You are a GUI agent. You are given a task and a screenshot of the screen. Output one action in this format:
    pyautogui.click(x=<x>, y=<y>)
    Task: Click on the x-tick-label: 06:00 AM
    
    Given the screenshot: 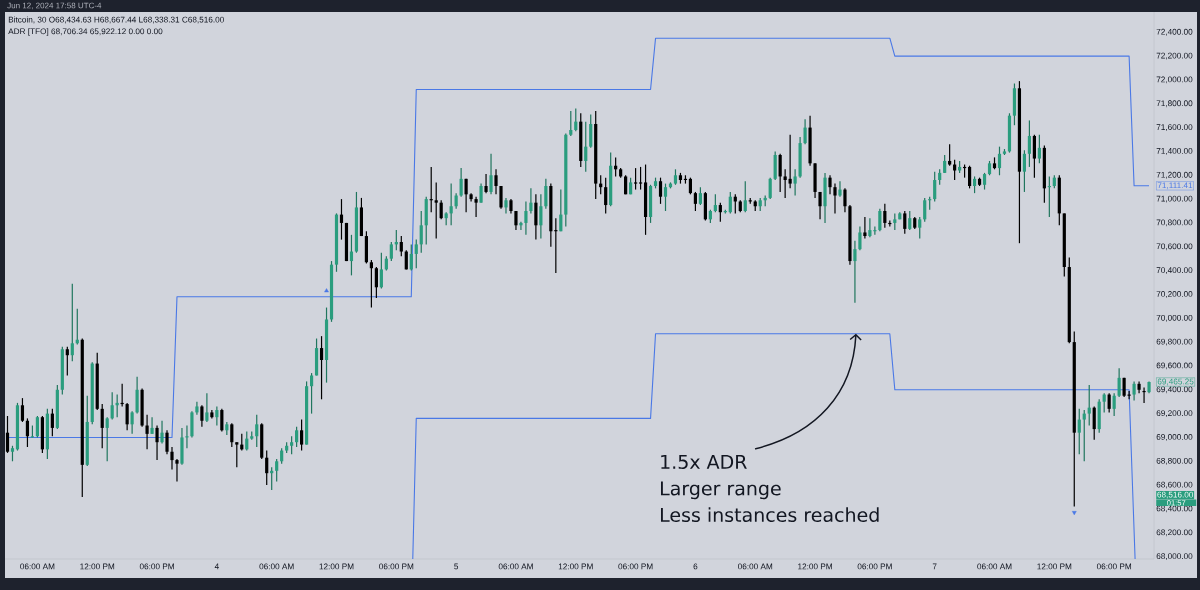 What is the action you would take?
    pyautogui.click(x=994, y=566)
    